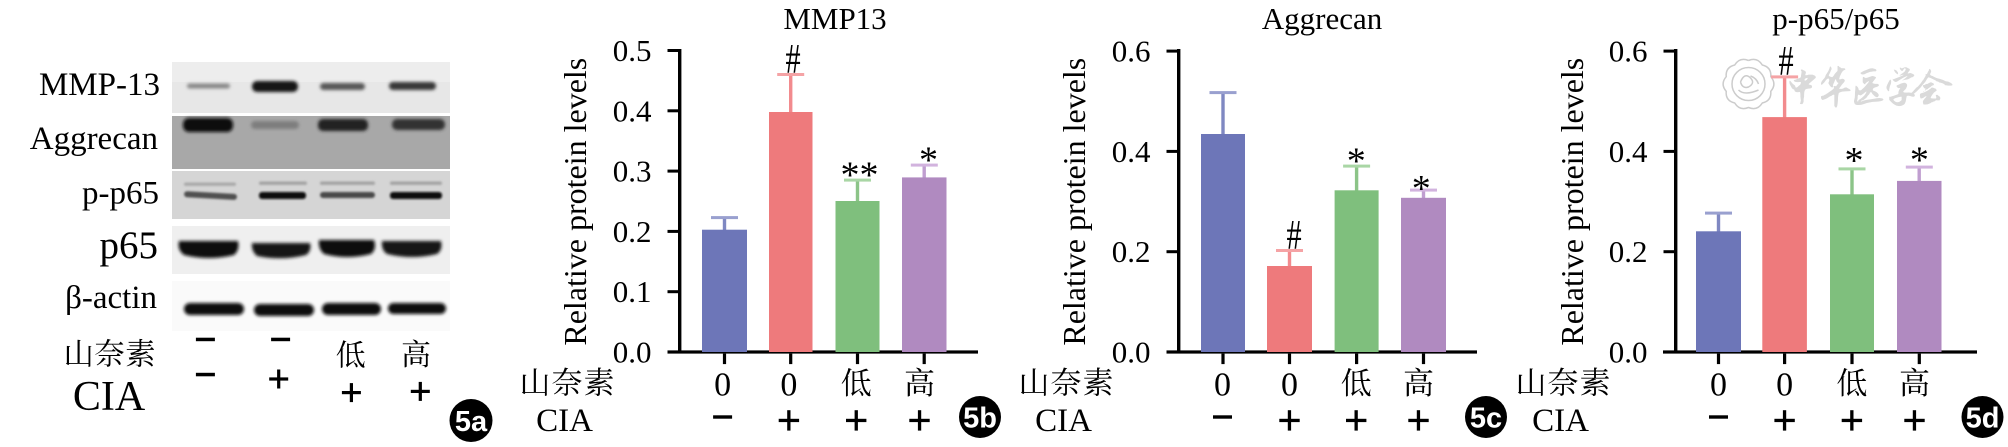 This screenshot has width=2008, height=447. I want to click on svg-text: 0.3, so click(632, 171).